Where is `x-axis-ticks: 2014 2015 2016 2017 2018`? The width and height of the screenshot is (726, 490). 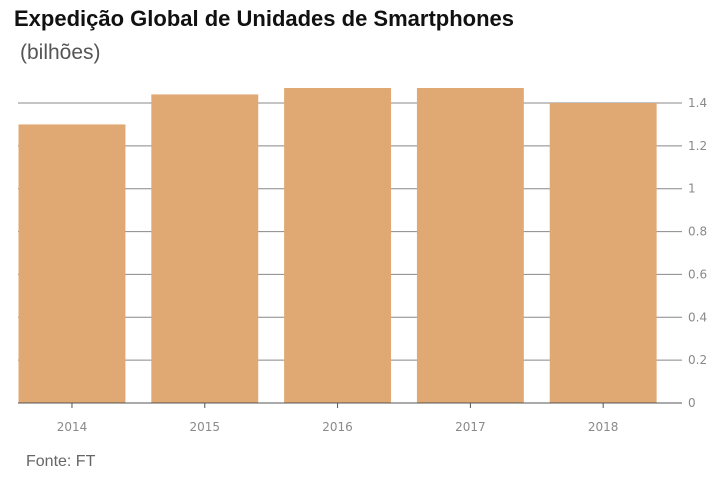 x-axis-ticks: 2014 2015 2016 2017 2018 is located at coordinates (338, 418).